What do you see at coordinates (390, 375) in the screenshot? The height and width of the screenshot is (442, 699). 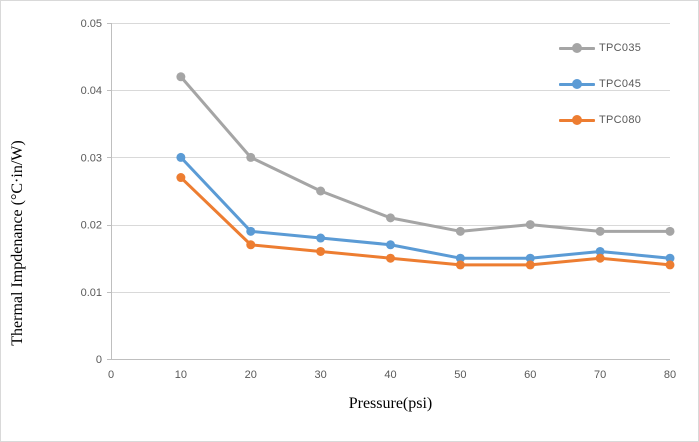 I see `svg-text: 40` at bounding box center [390, 375].